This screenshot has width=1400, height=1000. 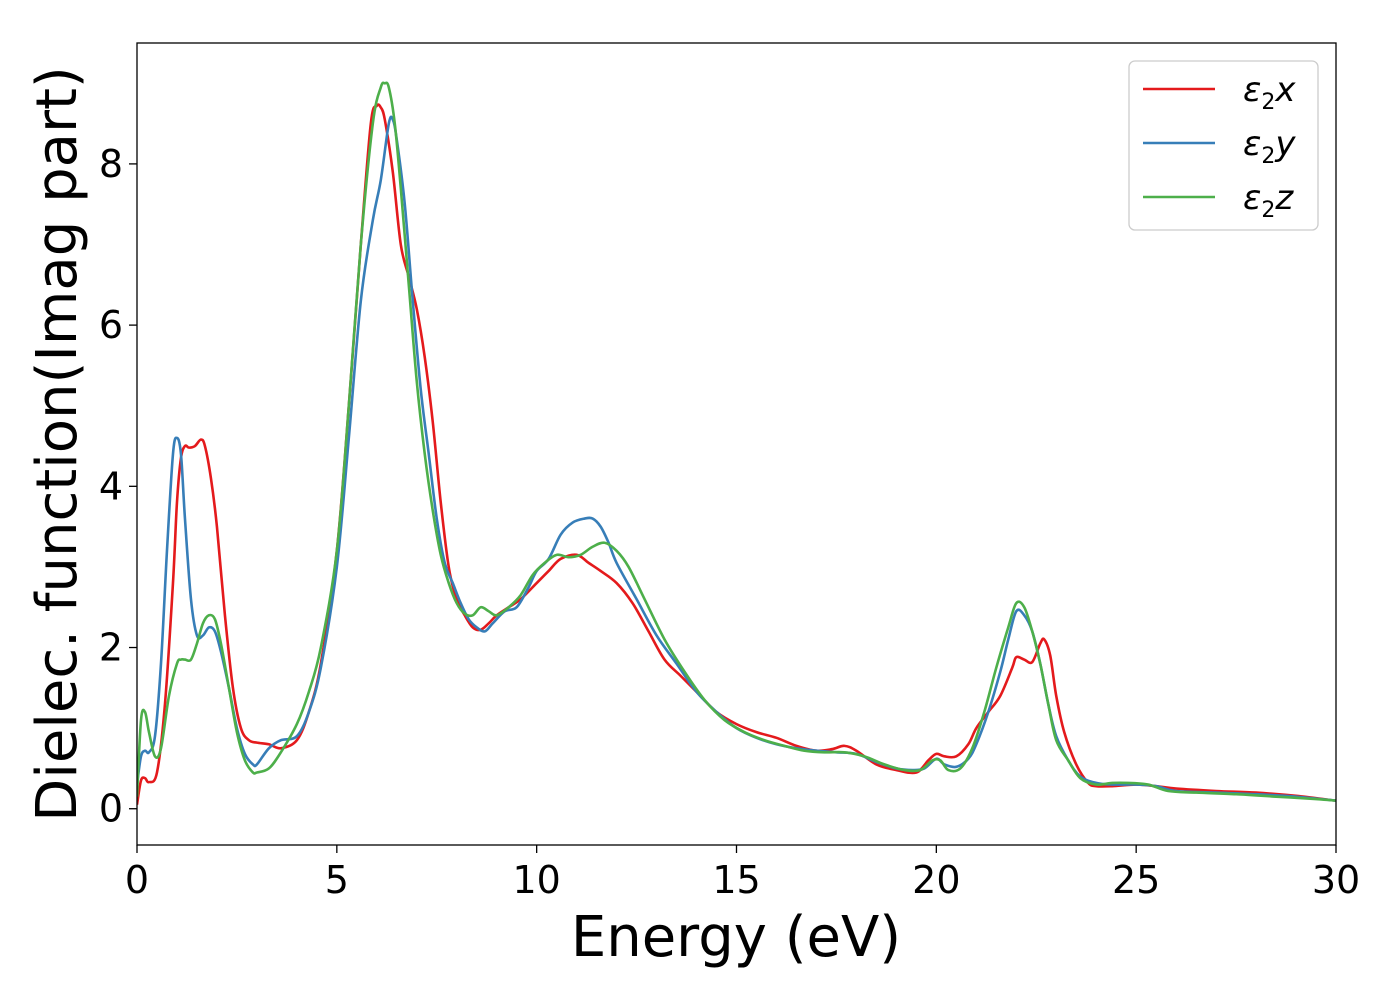 I want to click on x-tick-label: 25, so click(x=1136, y=880).